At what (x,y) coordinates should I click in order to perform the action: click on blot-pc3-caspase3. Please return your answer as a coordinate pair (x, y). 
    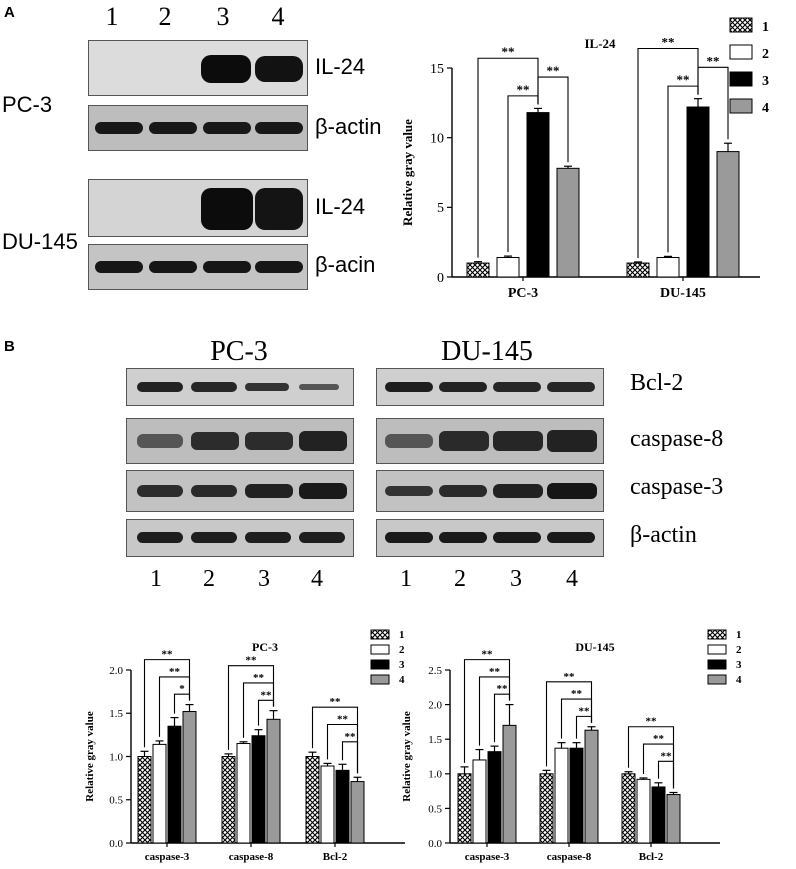
    Looking at the image, I should click on (240, 491).